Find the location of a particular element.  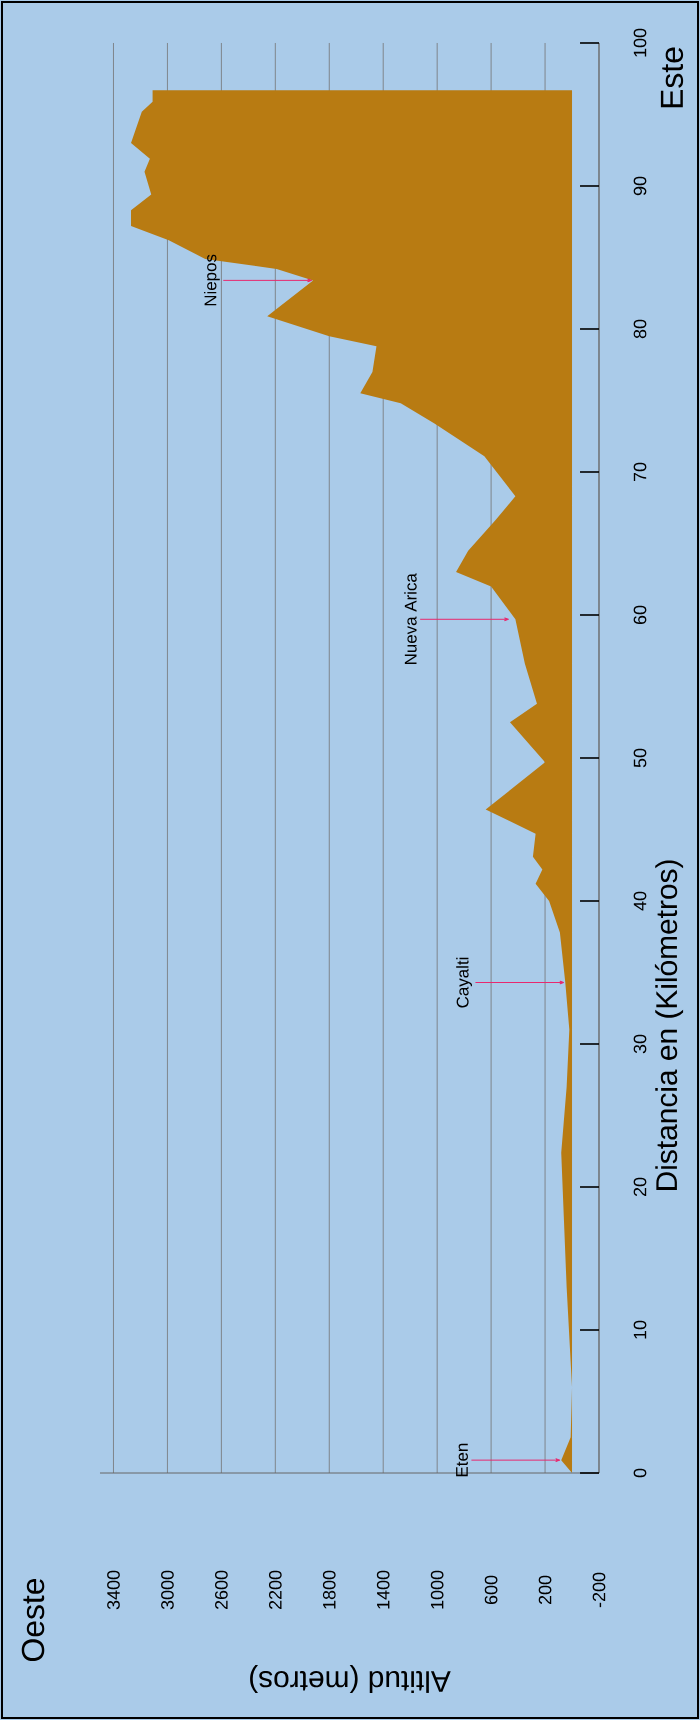

y-tick-label: 10 is located at coordinates (640, 1329).